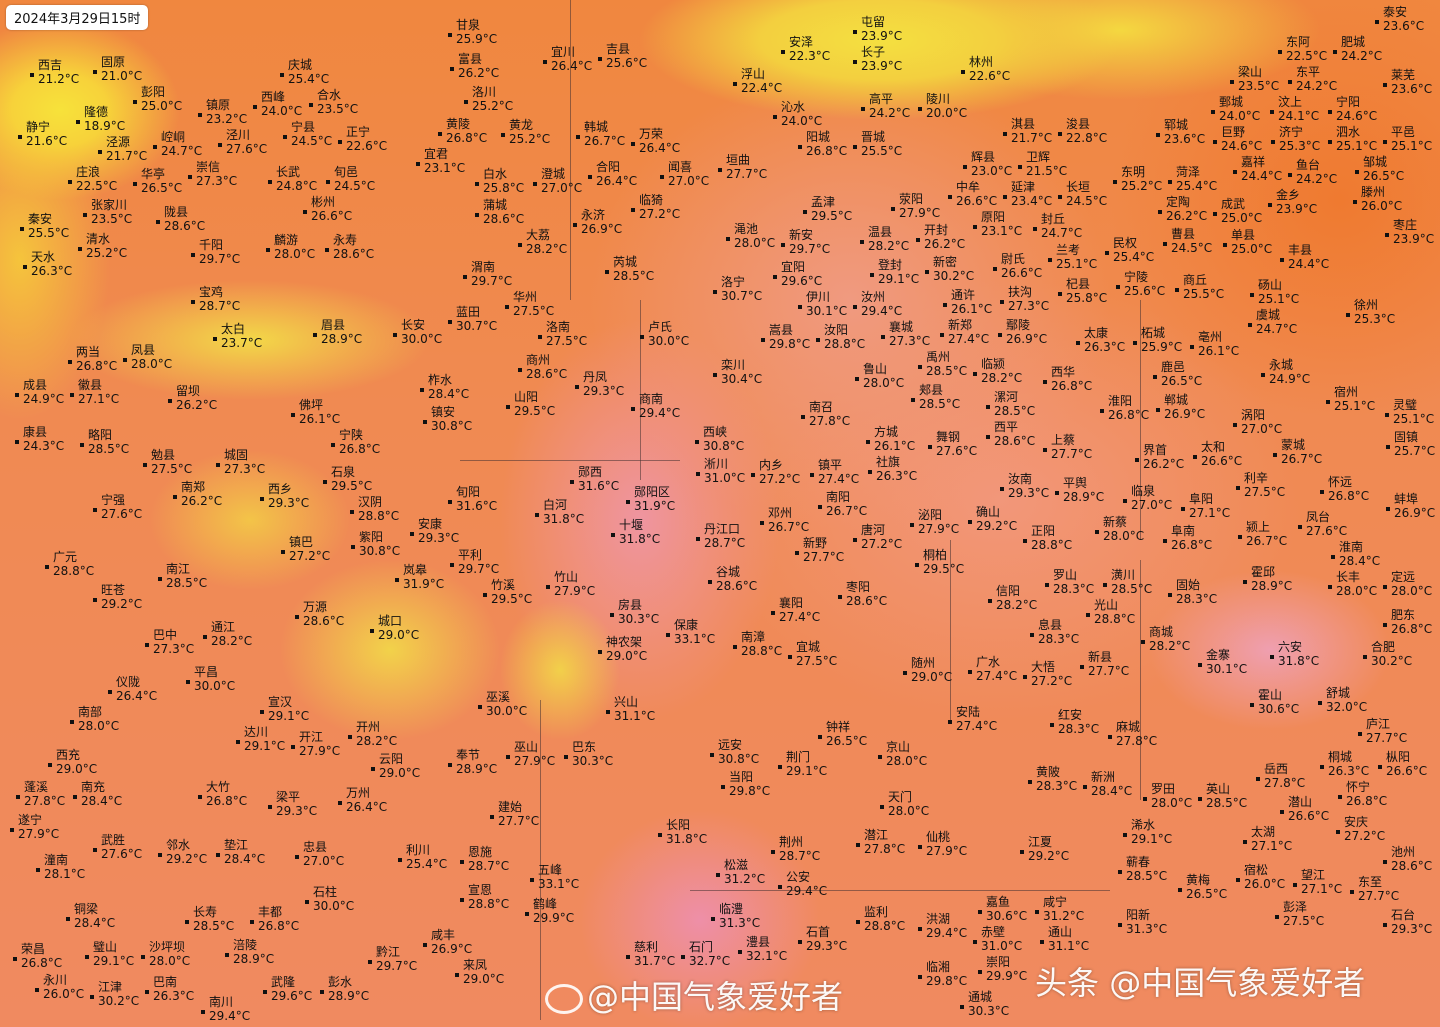  Describe the element at coordinates (137, 696) in the screenshot. I see `city-temperature: 26.4°C` at that location.